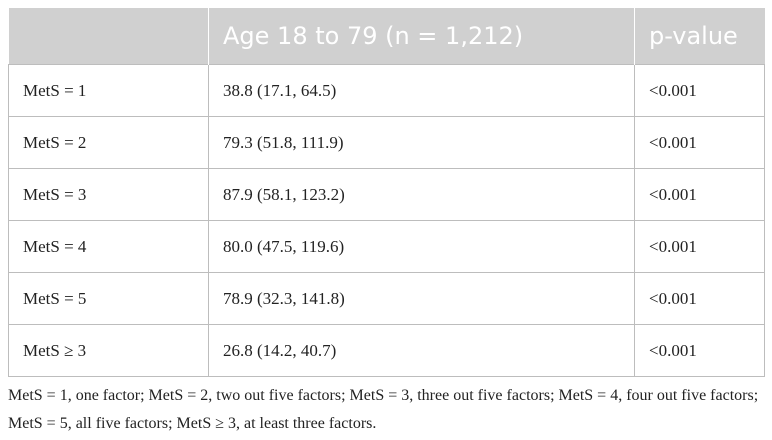  I want to click on table-row: MetS = 5 78.9 (32.3, 141.8) <0.001, so click(386, 298).